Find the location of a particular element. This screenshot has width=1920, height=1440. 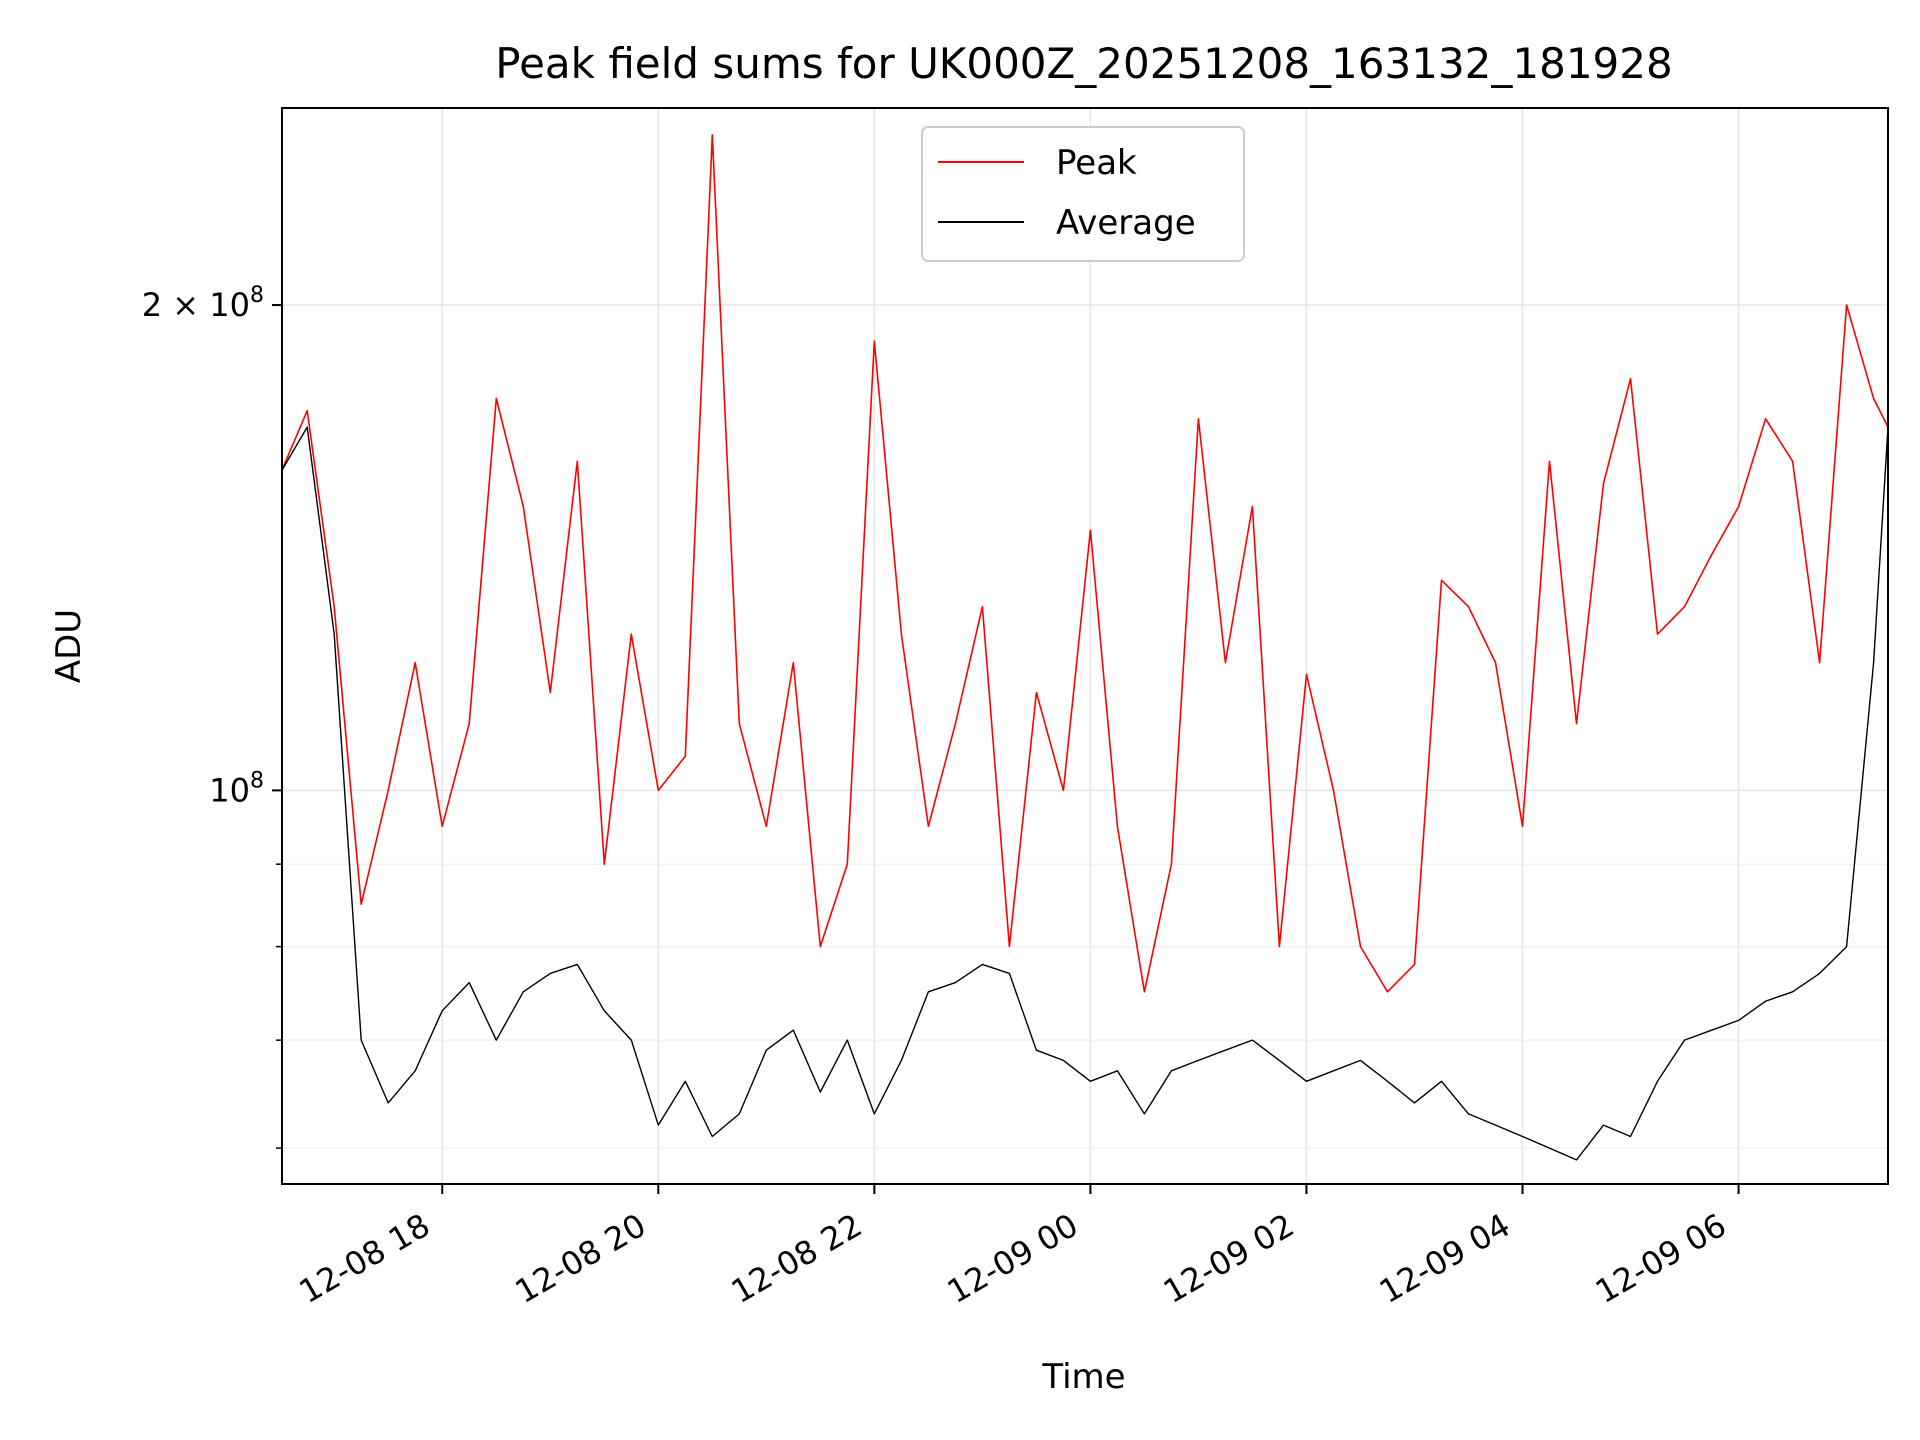

legend-average-label: Average is located at coordinates (1126, 223).